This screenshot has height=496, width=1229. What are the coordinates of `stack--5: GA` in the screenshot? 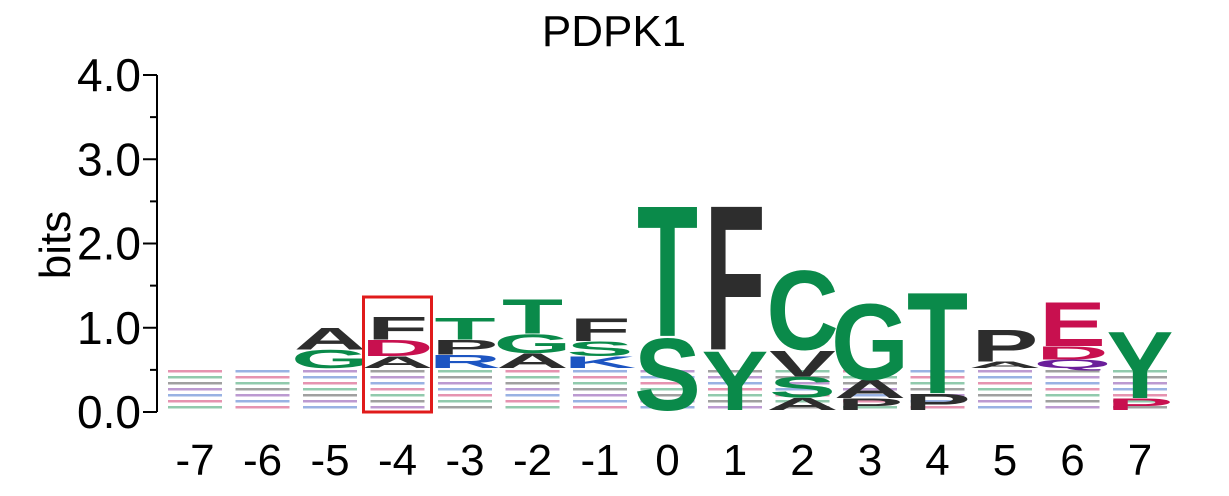 It's located at (330, 365).